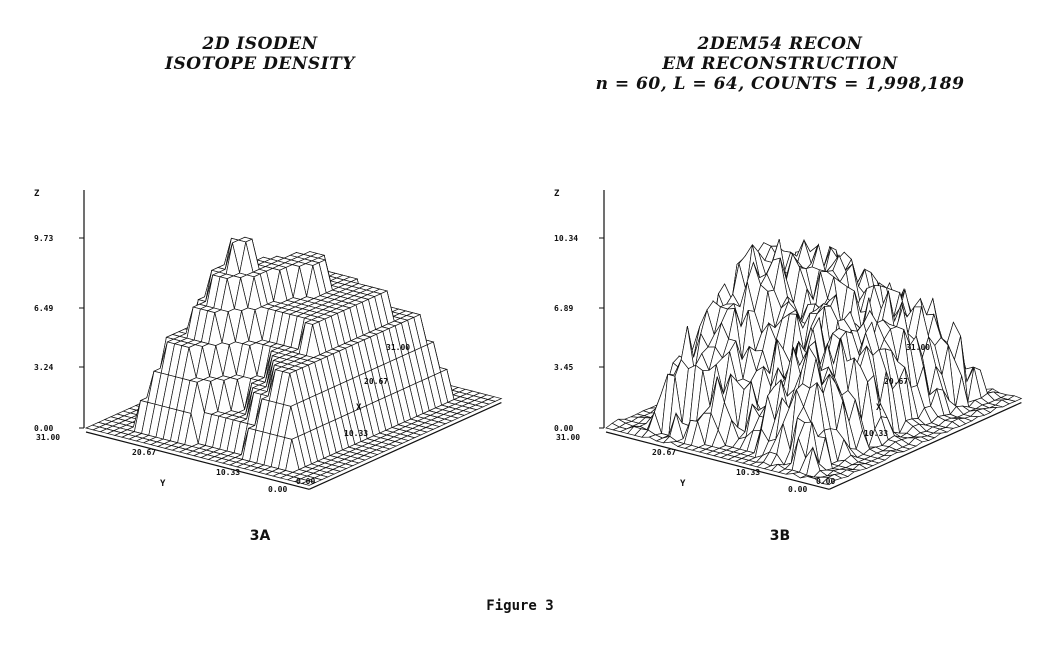 This screenshot has height=646, width=1040. I want to click on panel-title: 2D ISODEN ISOTOPE DENSITY, so click(260, 54).